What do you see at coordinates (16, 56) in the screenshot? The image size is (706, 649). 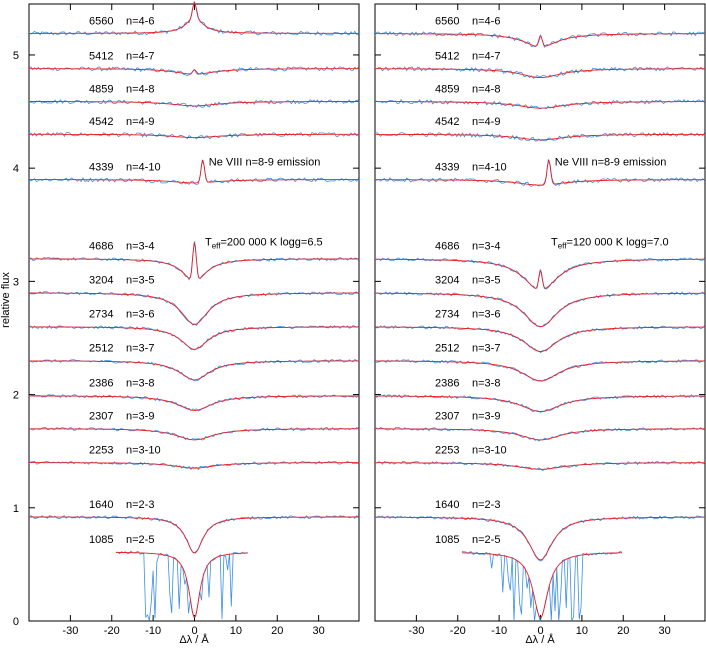 I see `y-tick-label: 5` at bounding box center [16, 56].